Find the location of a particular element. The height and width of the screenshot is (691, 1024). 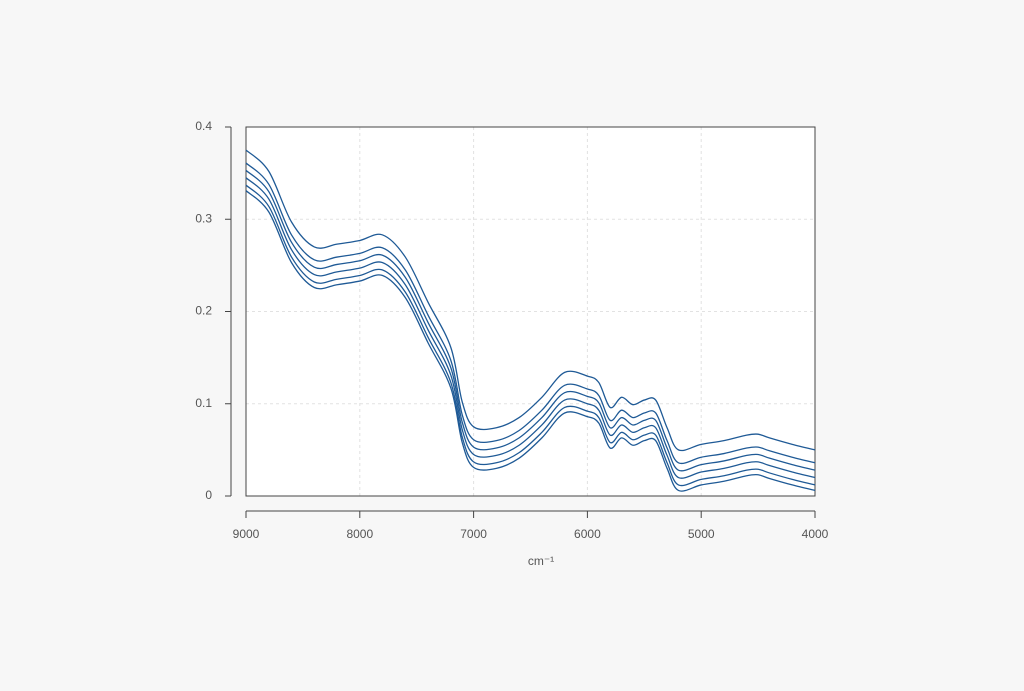

x-tick-label: 6000 is located at coordinates (587, 534).